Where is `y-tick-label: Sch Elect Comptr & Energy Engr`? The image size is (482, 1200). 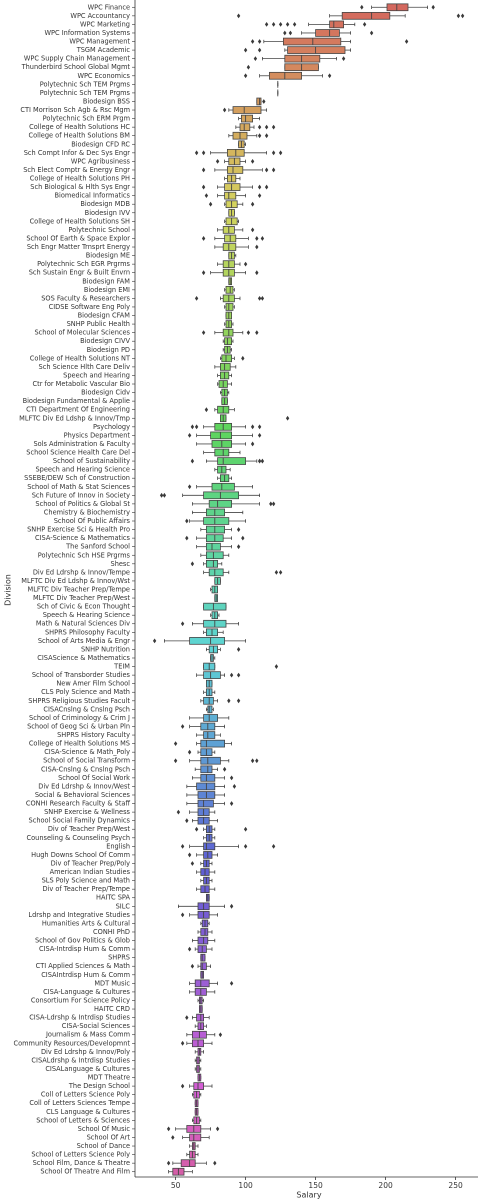
y-tick-label: Sch Elect Comptr & Energy Engr is located at coordinates (76, 170).